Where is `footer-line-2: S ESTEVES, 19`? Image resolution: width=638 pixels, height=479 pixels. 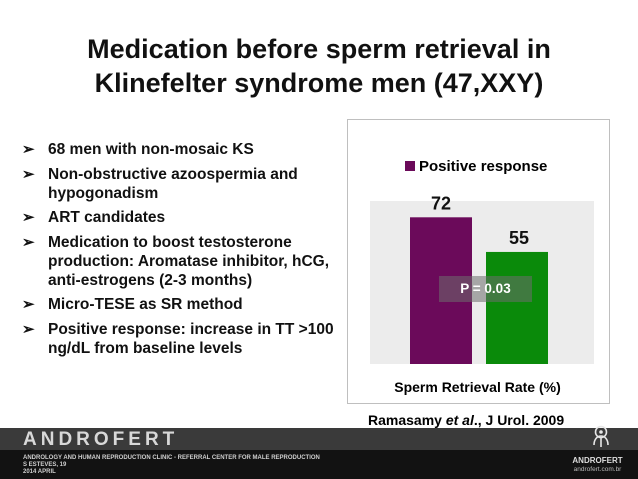 footer-line-2: S ESTEVES, 19 is located at coordinates (45, 465).